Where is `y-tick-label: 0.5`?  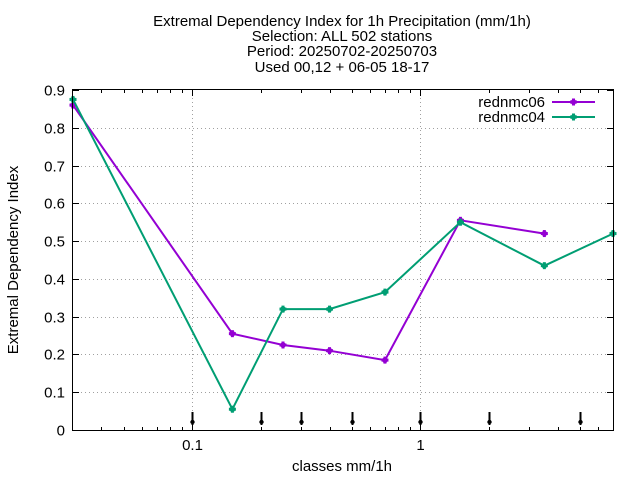
y-tick-label: 0.5 is located at coordinates (54, 242).